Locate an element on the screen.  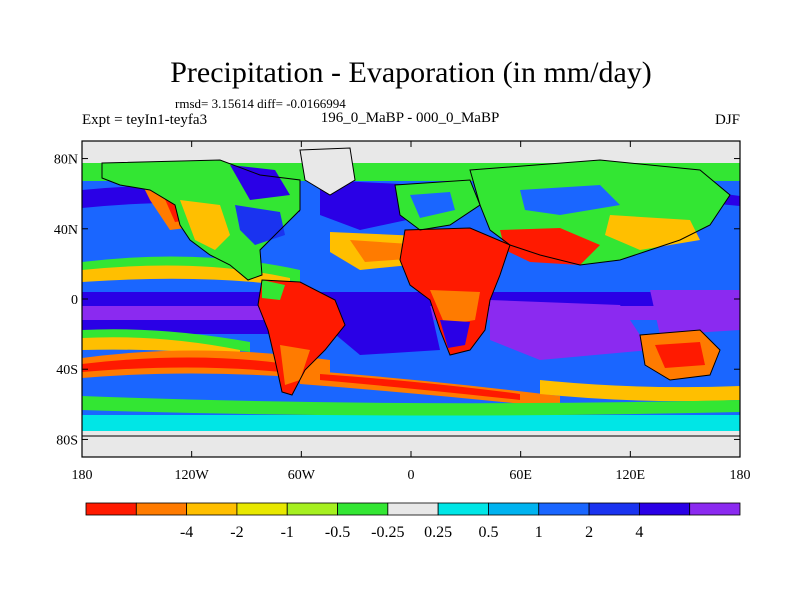
experiment-label: Expt = teyIn1-teyfa3 is located at coordinates (144, 120).